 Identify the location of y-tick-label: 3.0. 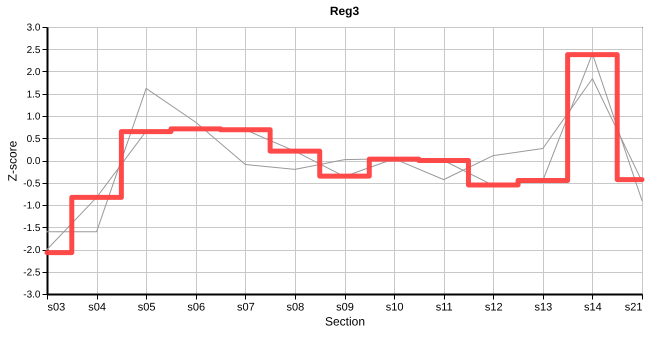
(33, 28).